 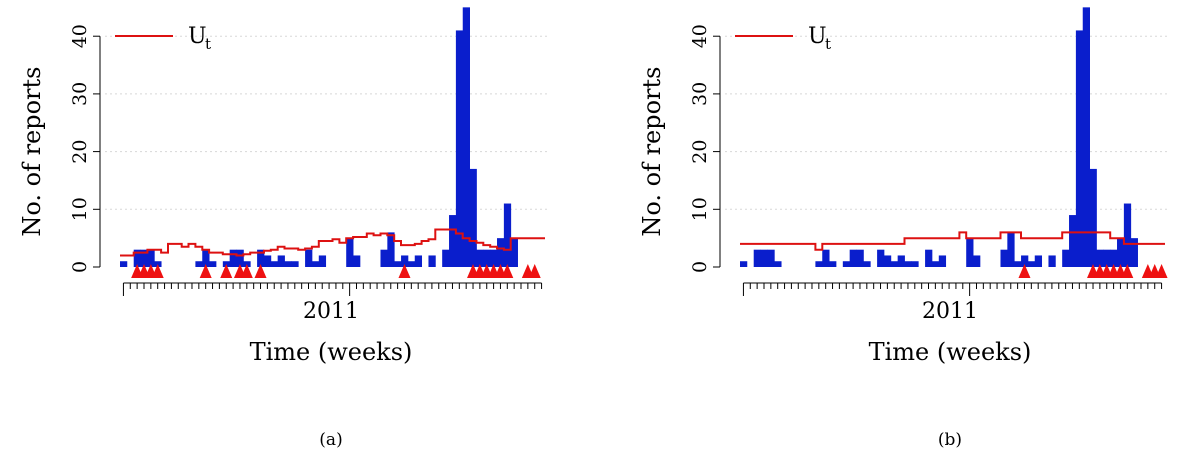 I want to click on panel-a-caption: (a), so click(x=330, y=440).